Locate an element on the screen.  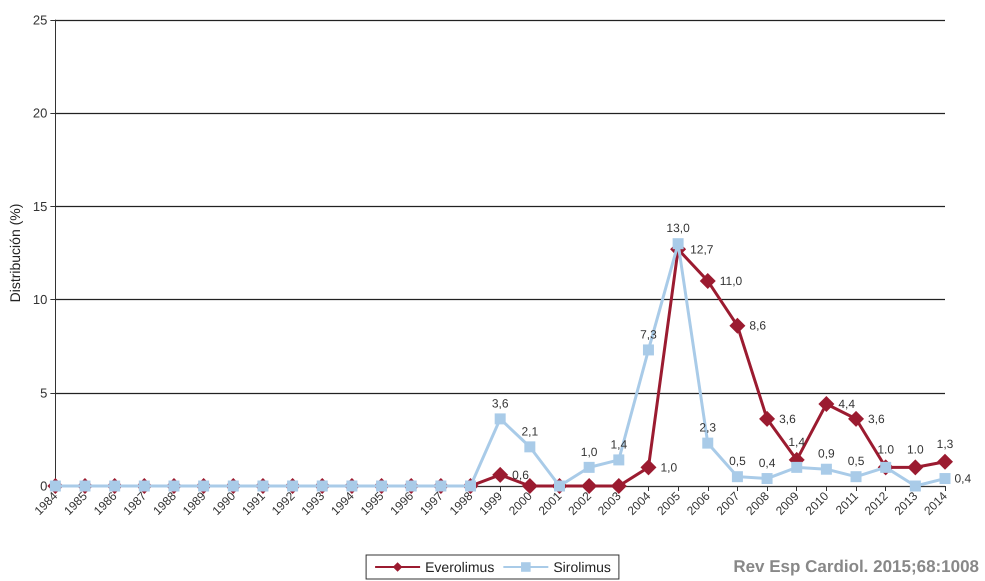
y-axis-title: Distribución (%) is located at coordinates (15, 253).